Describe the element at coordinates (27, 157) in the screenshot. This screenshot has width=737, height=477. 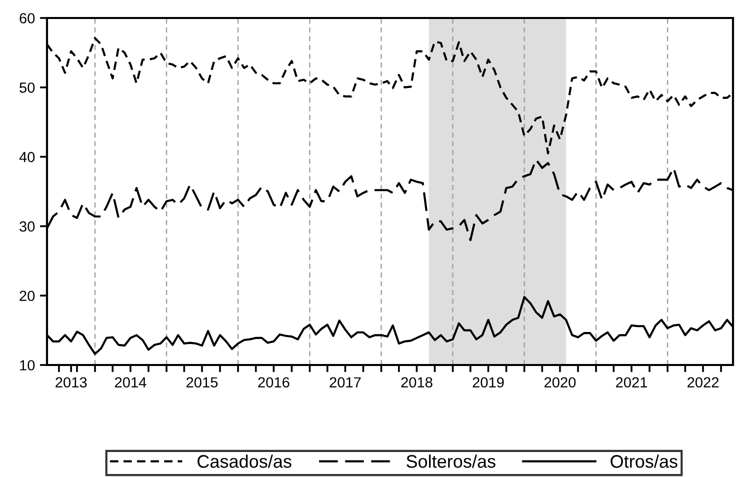
I see `y-tick-label: 40` at that location.